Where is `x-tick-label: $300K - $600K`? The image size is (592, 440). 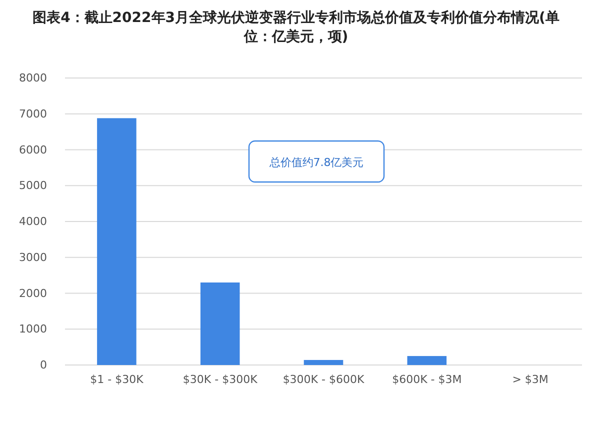 x-tick-label: $300K - $600K is located at coordinates (323, 379).